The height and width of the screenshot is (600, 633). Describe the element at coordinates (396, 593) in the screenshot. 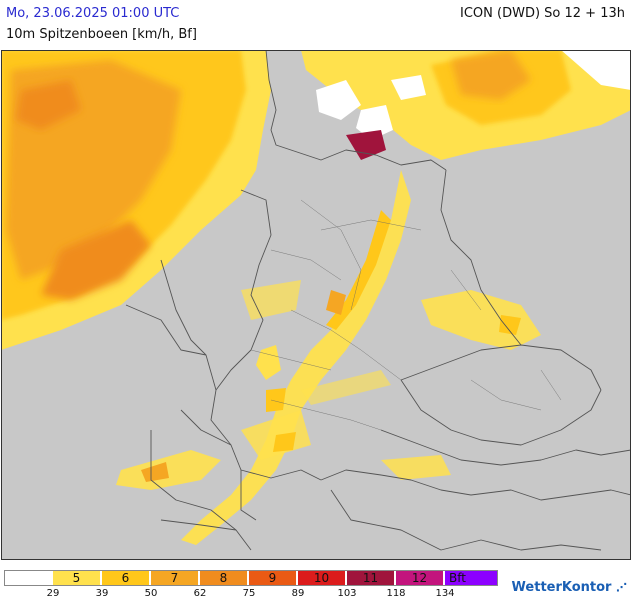

I see `legend-tick-7: 118` at that location.